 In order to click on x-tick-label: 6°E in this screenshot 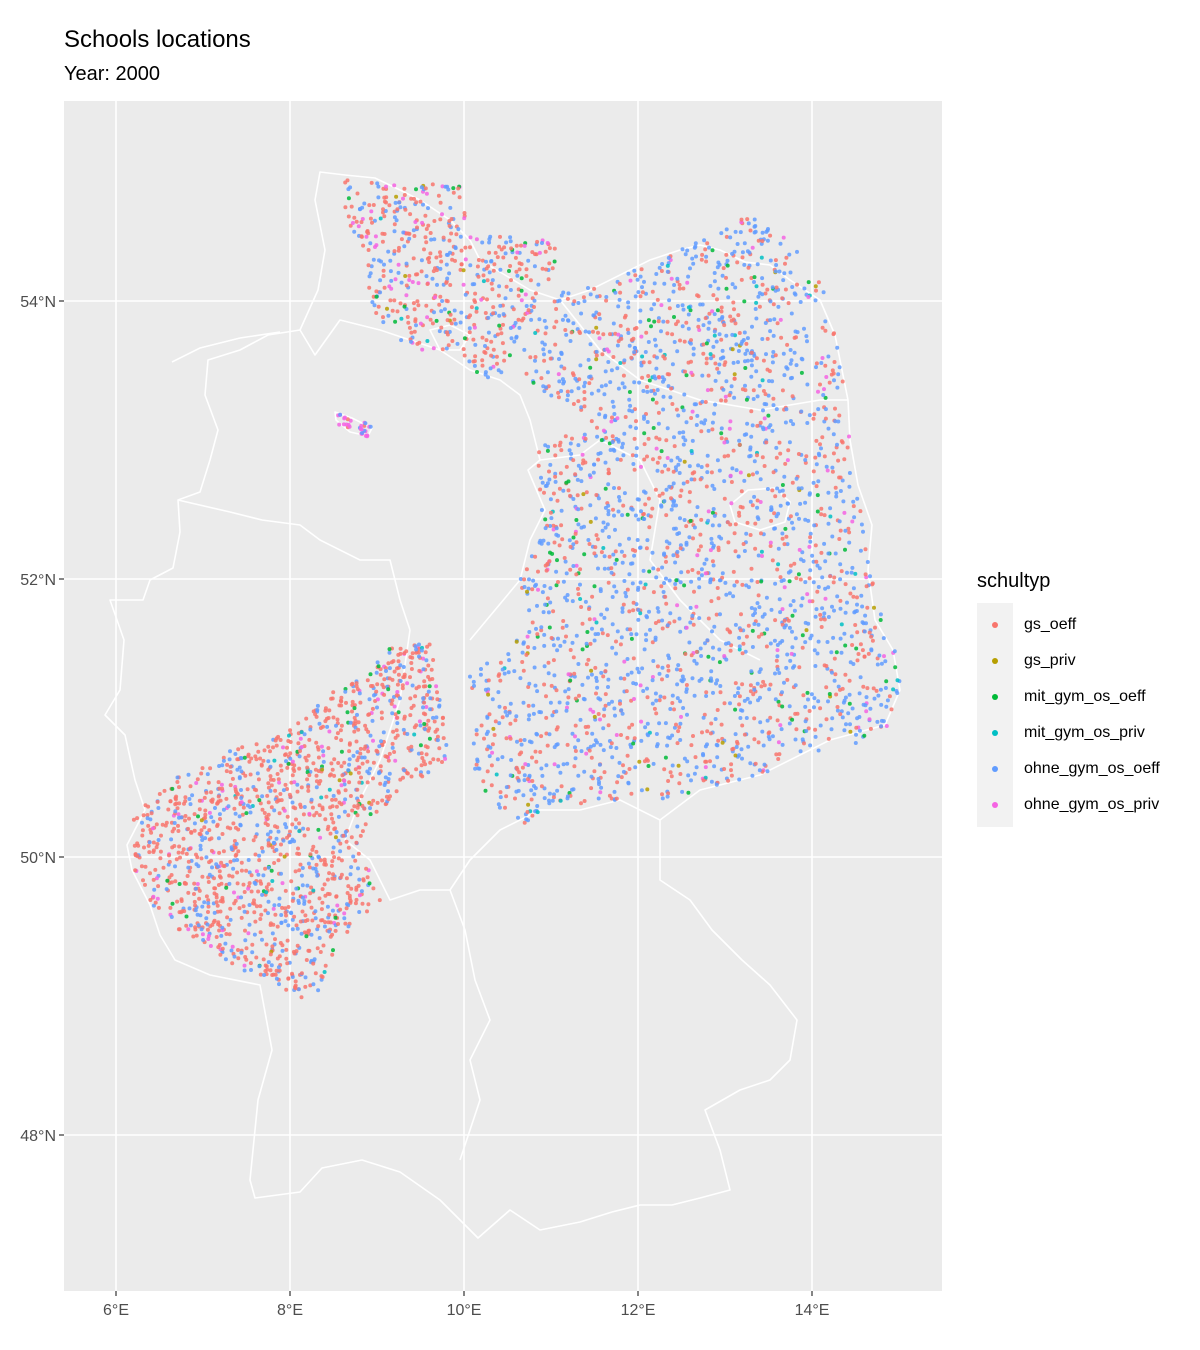, I will do `click(116, 1310)`.